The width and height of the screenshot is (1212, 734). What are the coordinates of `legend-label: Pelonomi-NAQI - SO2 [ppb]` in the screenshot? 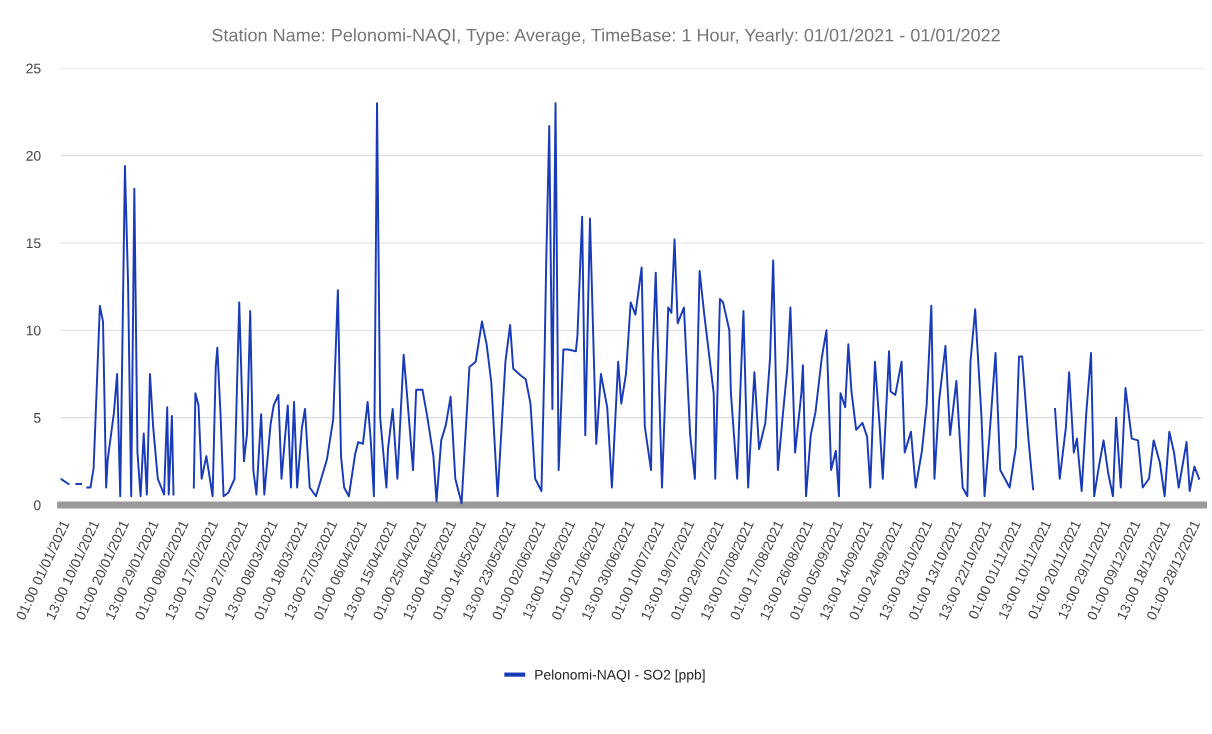 It's located at (620, 676).